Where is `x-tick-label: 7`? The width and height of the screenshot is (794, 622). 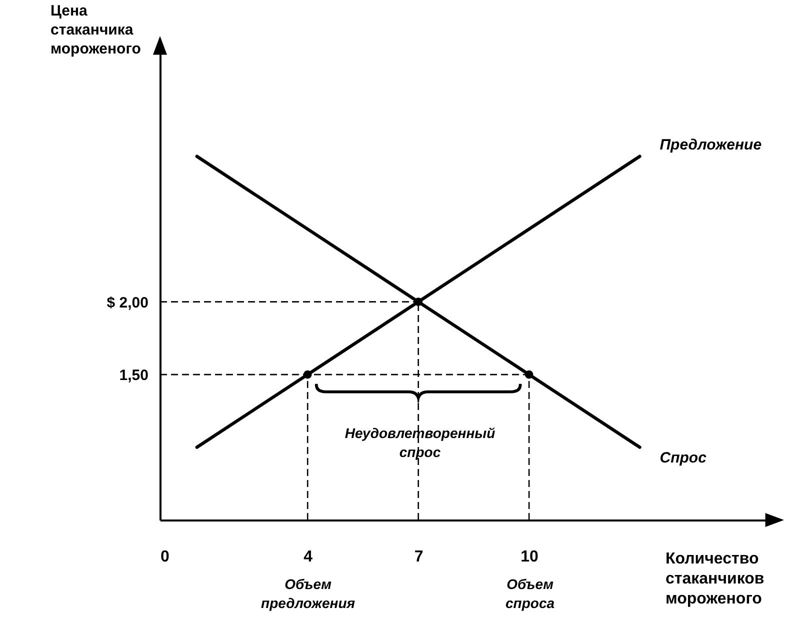 x-tick-label: 7 is located at coordinates (419, 557).